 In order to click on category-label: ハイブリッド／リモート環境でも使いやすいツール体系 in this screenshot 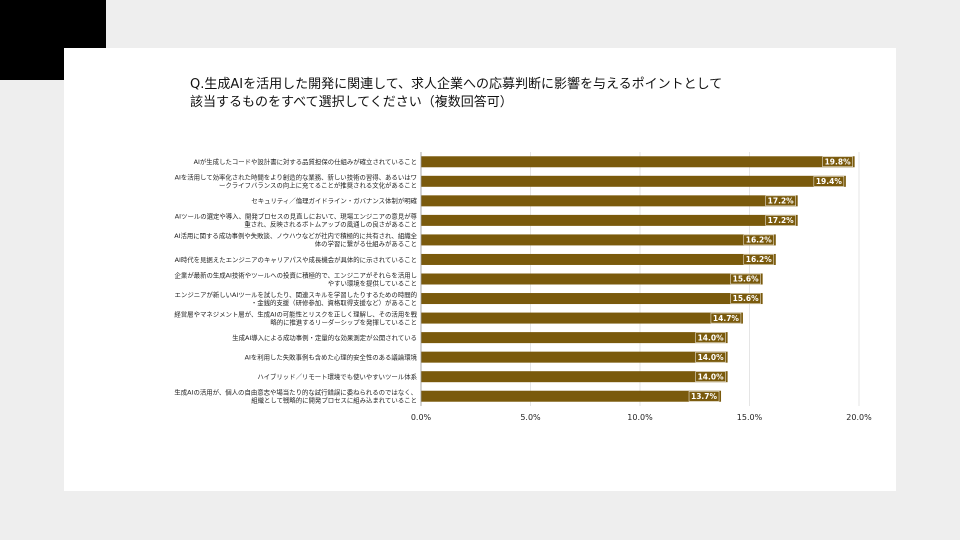, I will do `click(337, 376)`.